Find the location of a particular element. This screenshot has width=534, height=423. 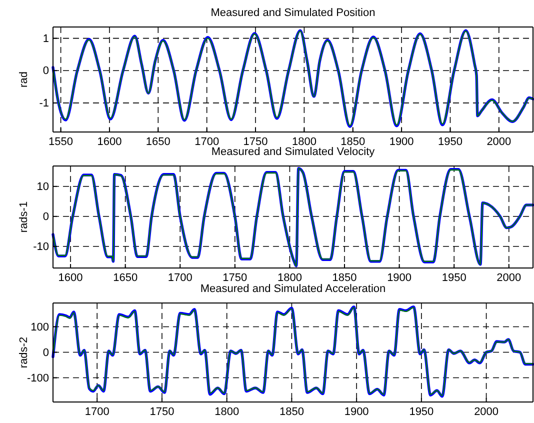

y-axis-title: rad is located at coordinates (24, 80).